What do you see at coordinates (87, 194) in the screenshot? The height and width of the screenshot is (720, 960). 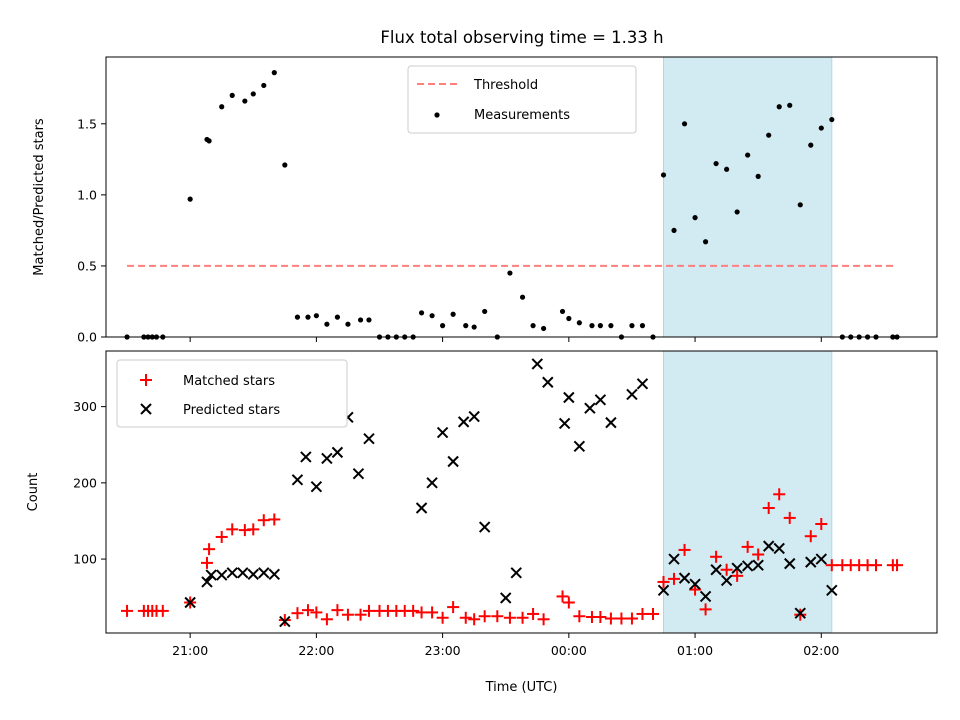 I see `top-ytick-label: 1.0` at bounding box center [87, 194].